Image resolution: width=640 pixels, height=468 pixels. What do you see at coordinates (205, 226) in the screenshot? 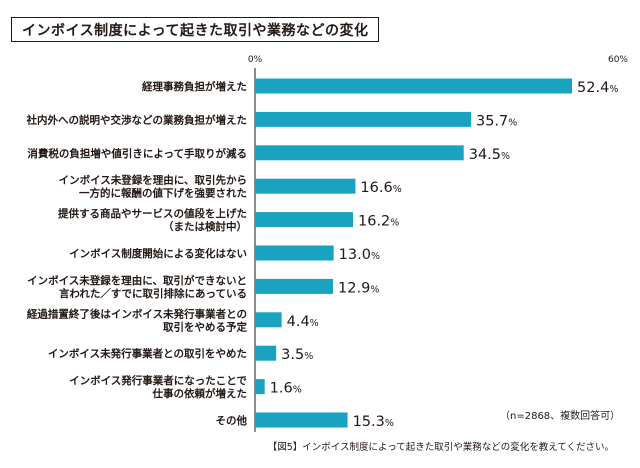
I see `category-label: （または検討中）` at bounding box center [205, 226].